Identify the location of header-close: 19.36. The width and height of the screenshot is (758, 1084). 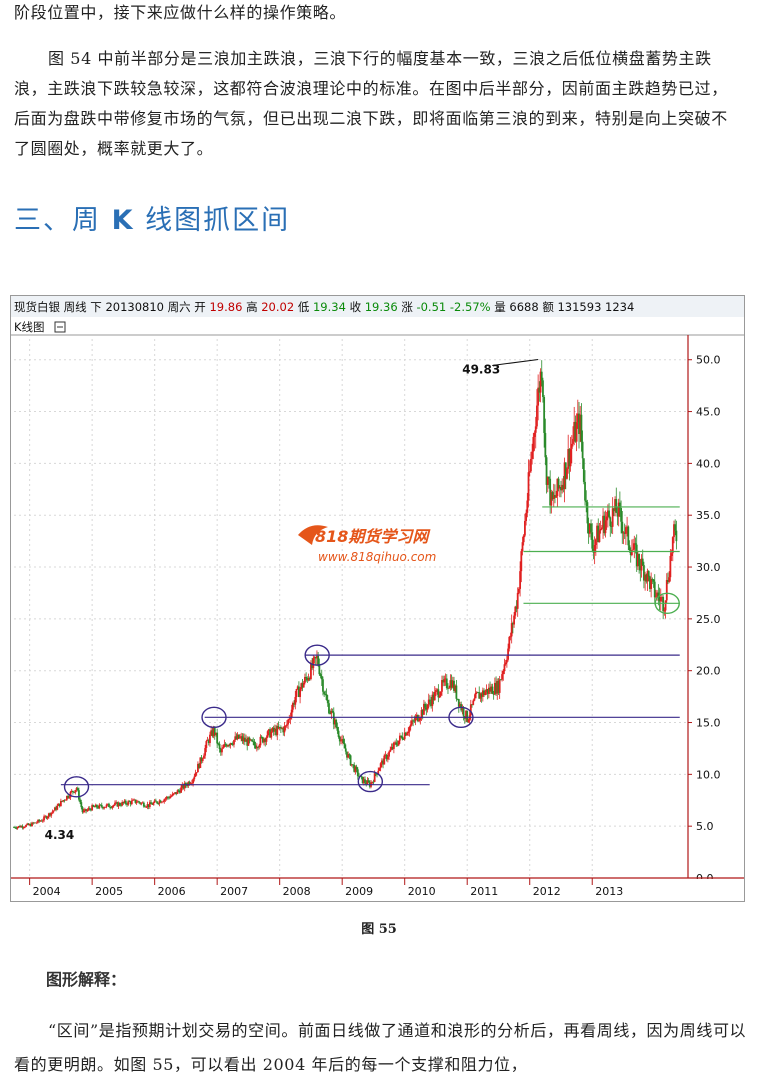
(381, 307).